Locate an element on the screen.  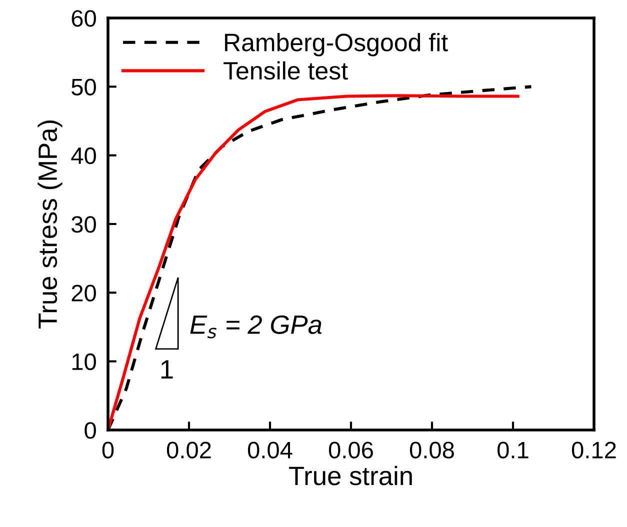
x-tick-label: 0.08 is located at coordinates (432, 450).